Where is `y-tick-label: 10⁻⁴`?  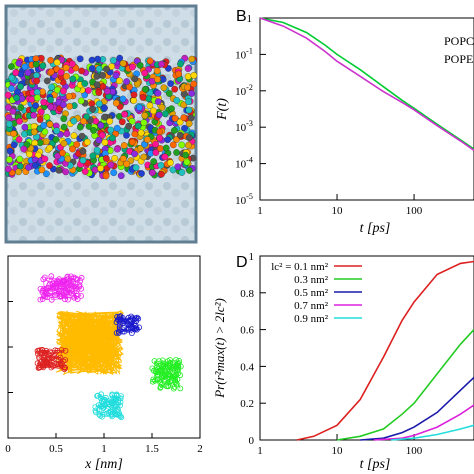 y-tick-label: 10⁻⁴ is located at coordinates (244, 163).